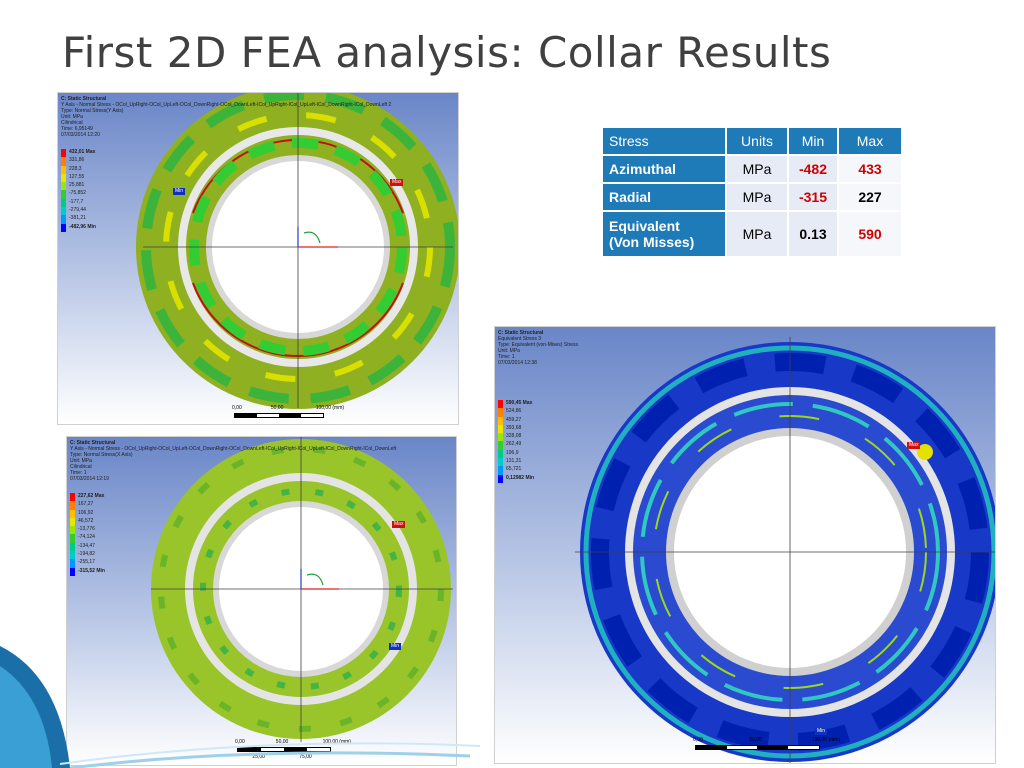 This screenshot has width=1024, height=768. What do you see at coordinates (86, 520) in the screenshot?
I see `legend-label: 46,572` at bounding box center [86, 520].